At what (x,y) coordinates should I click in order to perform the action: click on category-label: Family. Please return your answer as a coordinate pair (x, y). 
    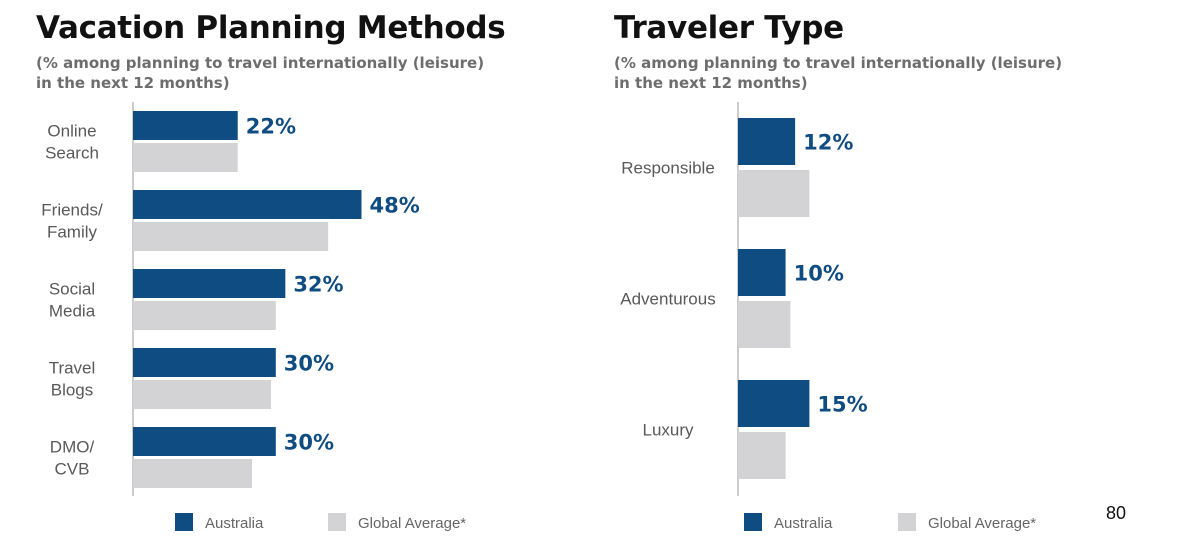
    Looking at the image, I should click on (72, 232).